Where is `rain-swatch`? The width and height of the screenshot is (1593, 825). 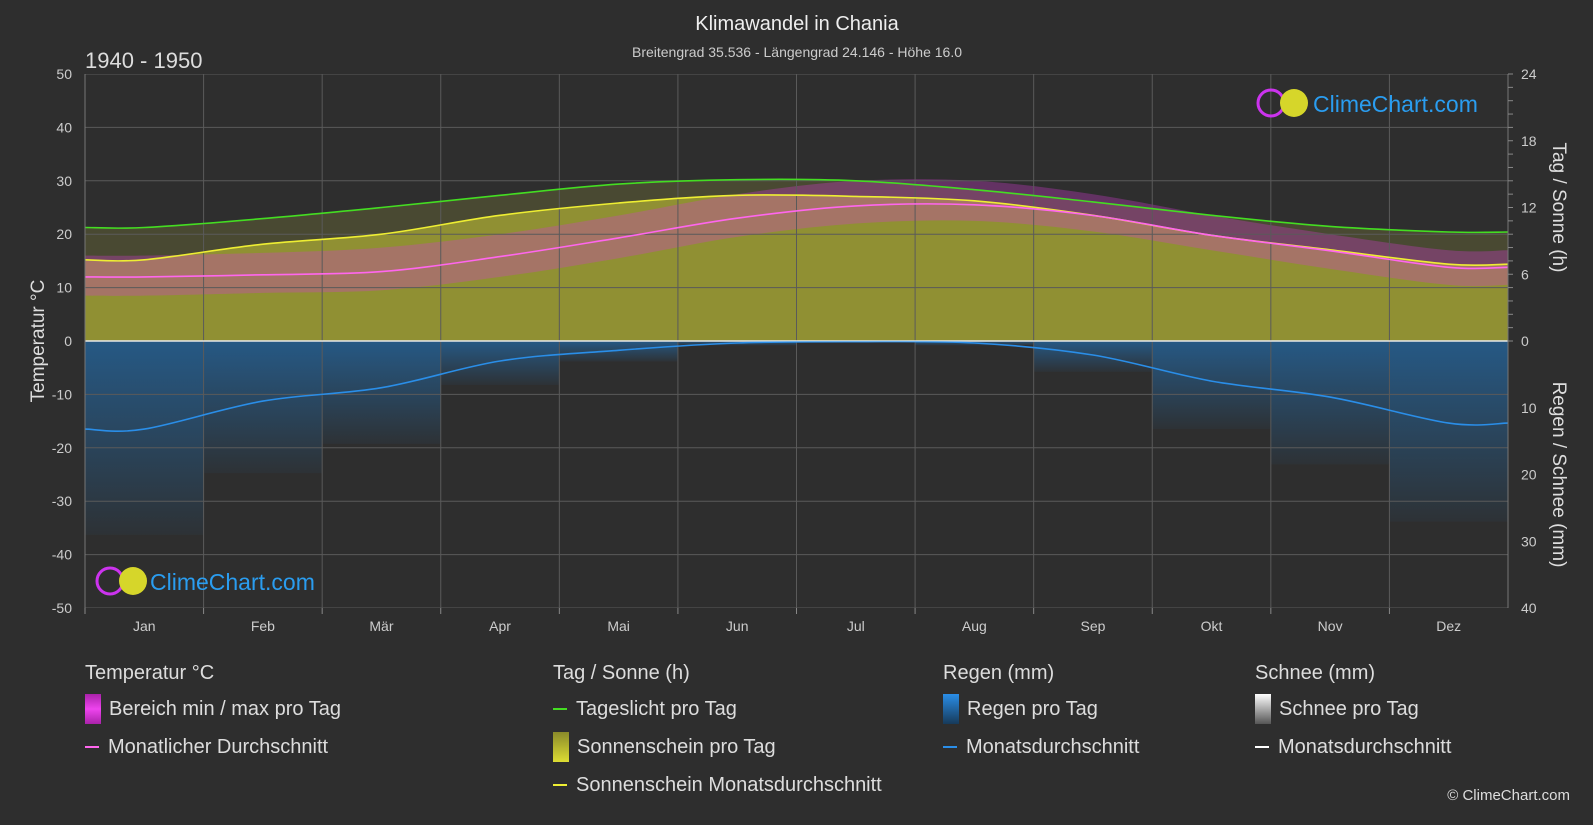 rain-swatch is located at coordinates (951, 709).